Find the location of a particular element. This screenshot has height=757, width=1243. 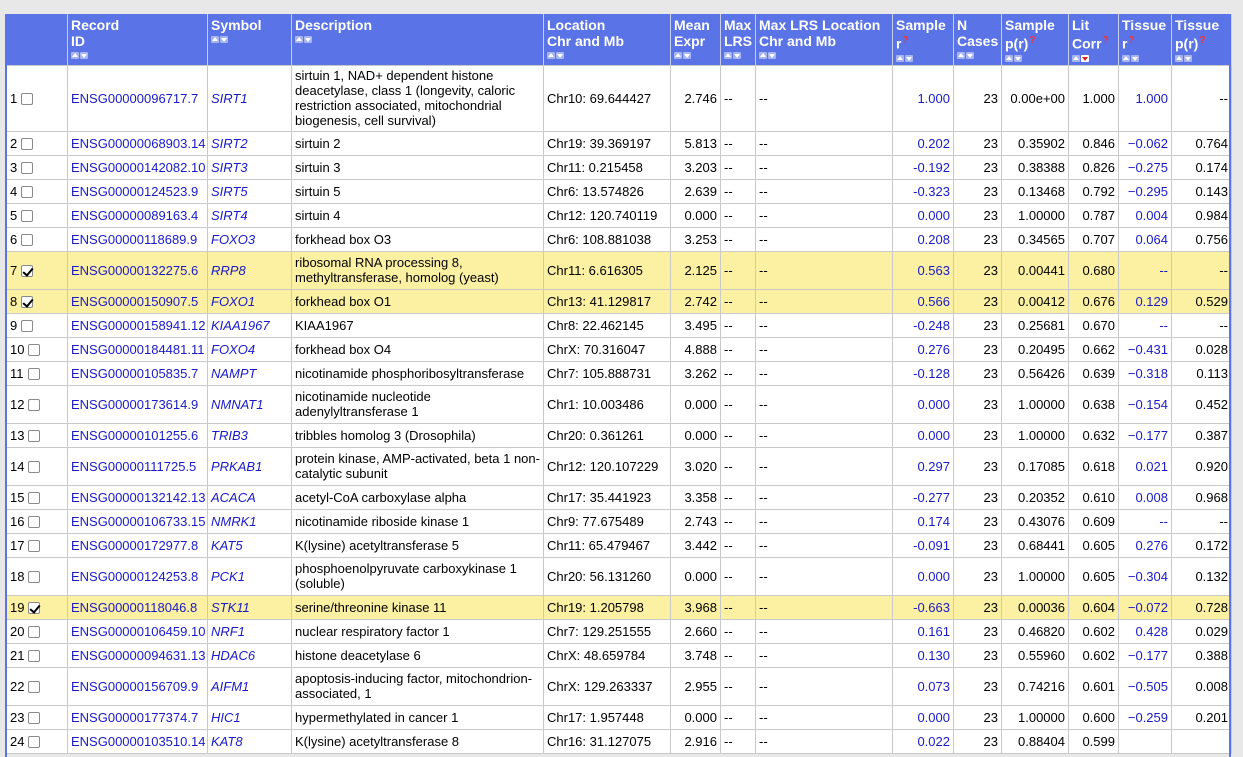

symbol-link: KAT8 is located at coordinates (249, 741).